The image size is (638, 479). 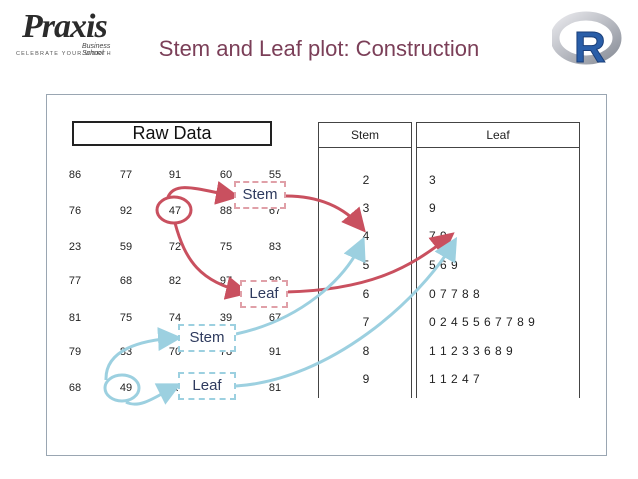 What do you see at coordinates (498, 135) in the screenshot?
I see `leaf-header: Leaf` at bounding box center [498, 135].